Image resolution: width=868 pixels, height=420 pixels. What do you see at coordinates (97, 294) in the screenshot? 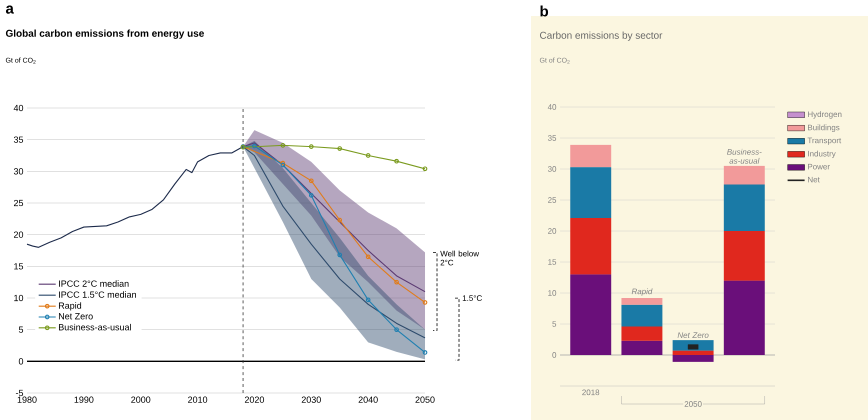
I see `legend-label: IPCC 1.5°C median` at bounding box center [97, 294].